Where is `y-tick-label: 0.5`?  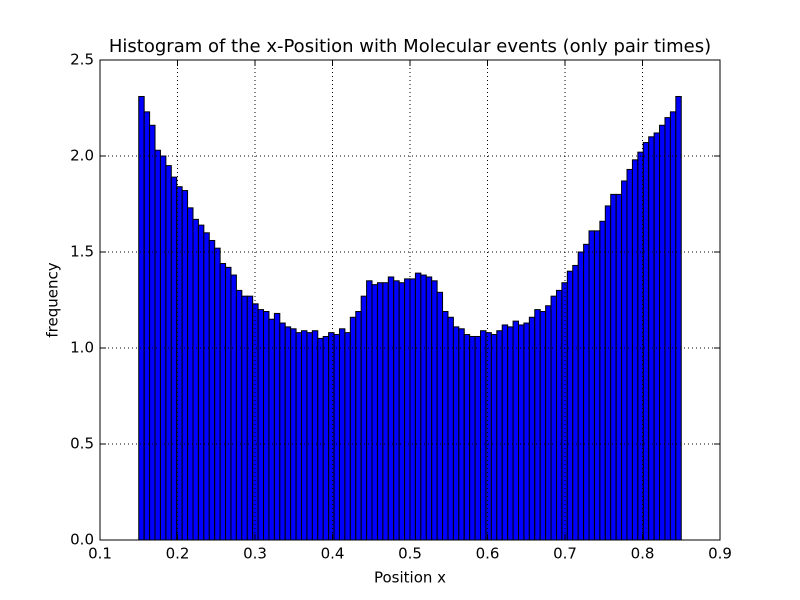
y-tick-label: 0.5 is located at coordinates (82, 444).